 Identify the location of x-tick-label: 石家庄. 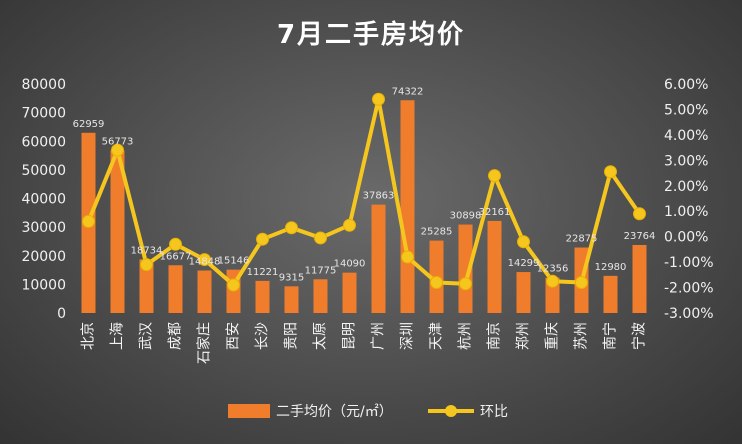
(204, 343).